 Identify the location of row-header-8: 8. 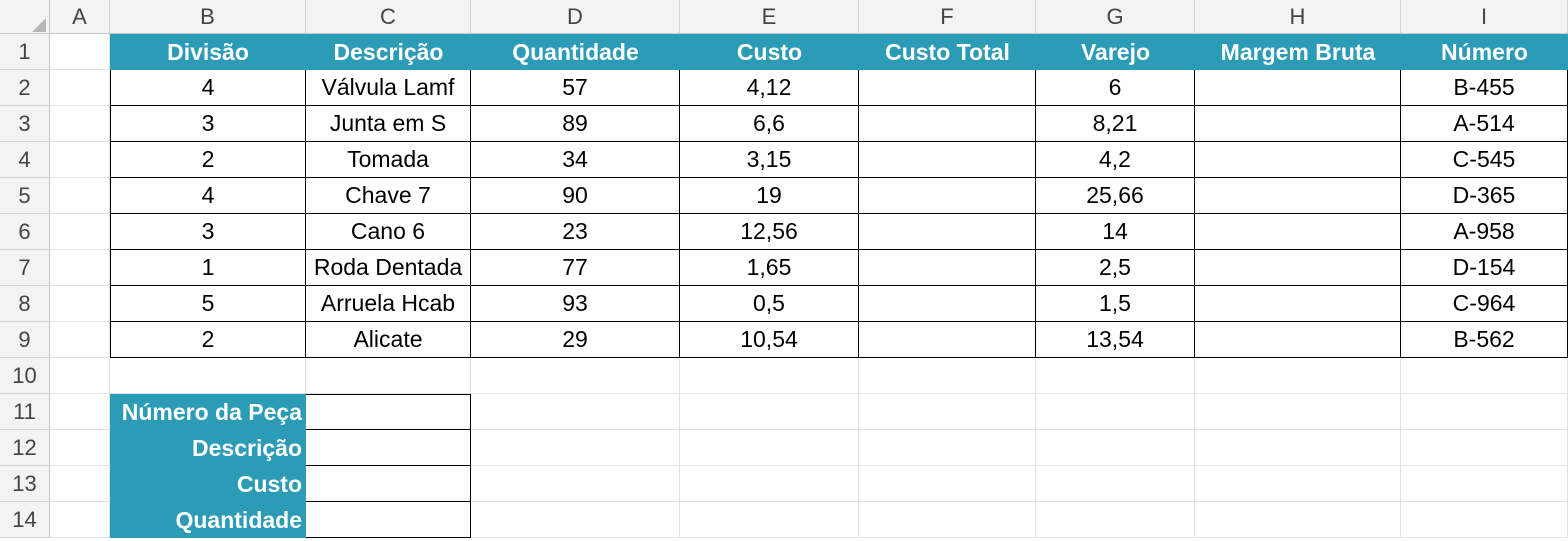
(25, 304).